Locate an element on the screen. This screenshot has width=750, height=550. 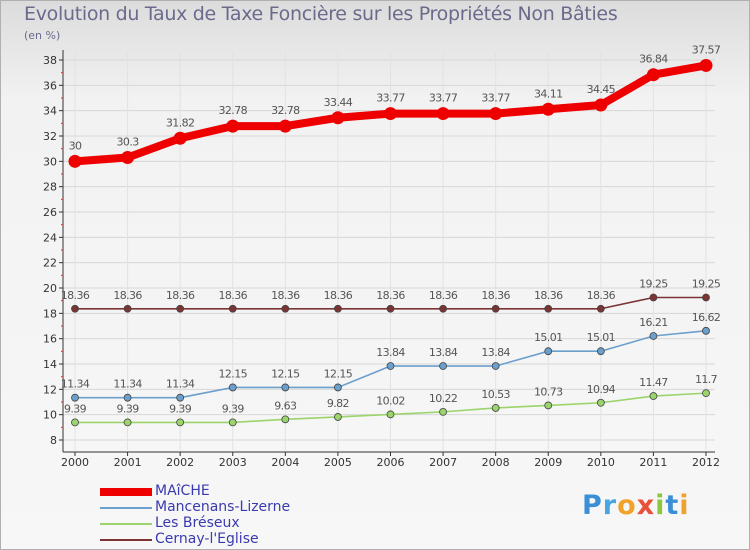
x-tick-label: 2001 is located at coordinates (128, 462).